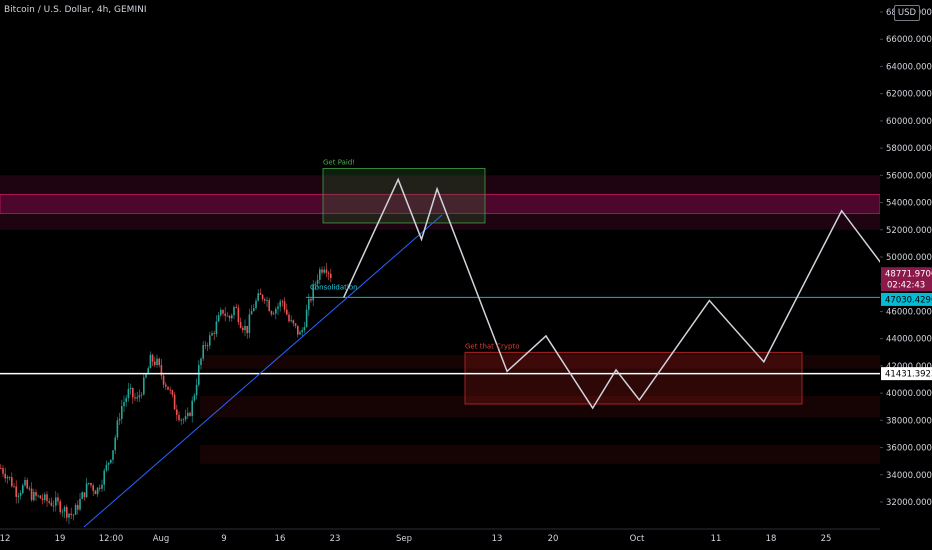 The width and height of the screenshot is (932, 550). What do you see at coordinates (906, 279) in the screenshot?
I see `current-price-tag-bg` at bounding box center [906, 279].